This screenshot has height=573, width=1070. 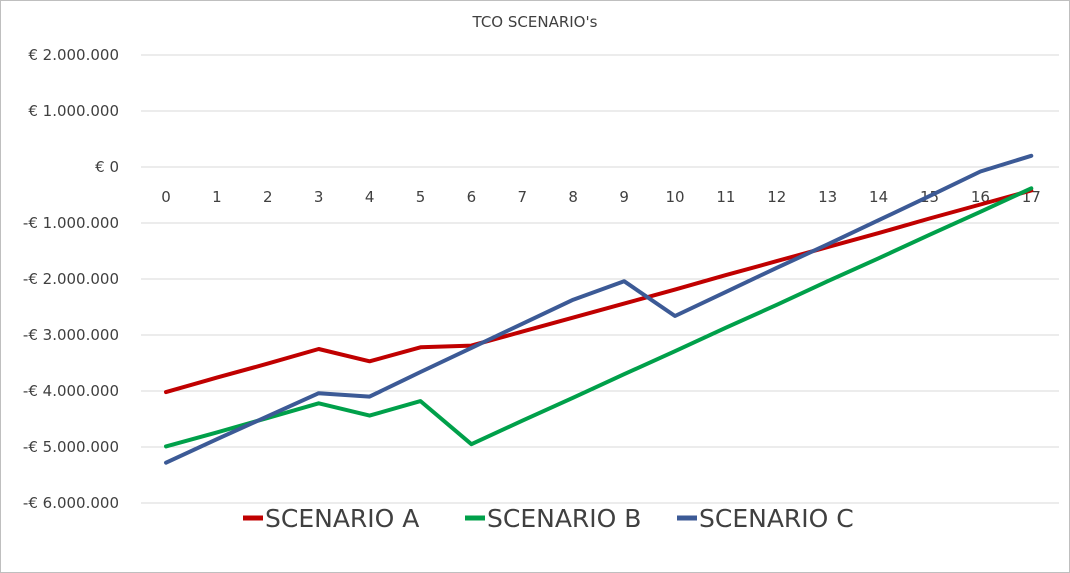 What do you see at coordinates (342, 518) in the screenshot?
I see `legend-label: SCENARIO A` at bounding box center [342, 518].